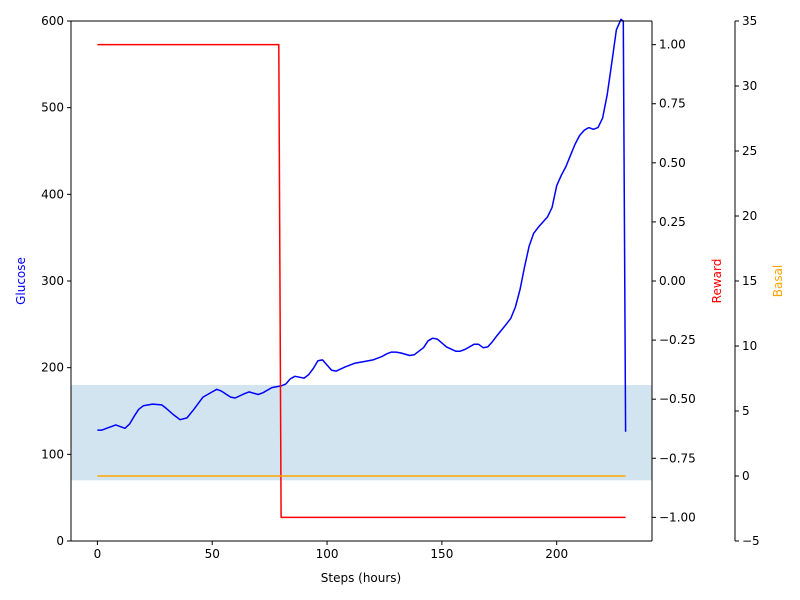 The image size is (800, 600). Describe the element at coordinates (677, 340) in the screenshot. I see `reward-tick-label: −0.25` at that location.